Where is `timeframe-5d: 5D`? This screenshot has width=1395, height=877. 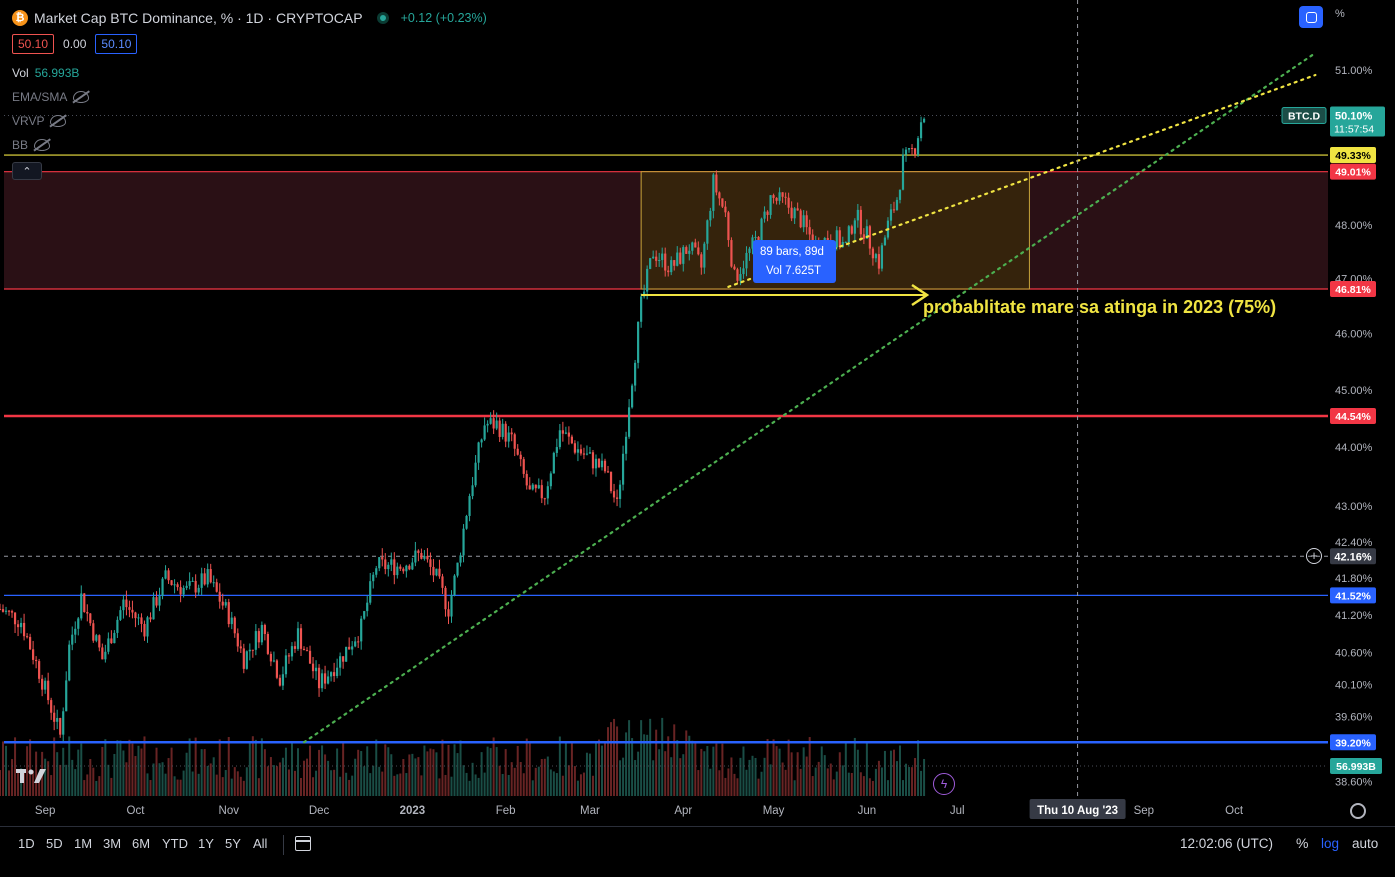 timeframe-5d: 5D is located at coordinates (54, 843).